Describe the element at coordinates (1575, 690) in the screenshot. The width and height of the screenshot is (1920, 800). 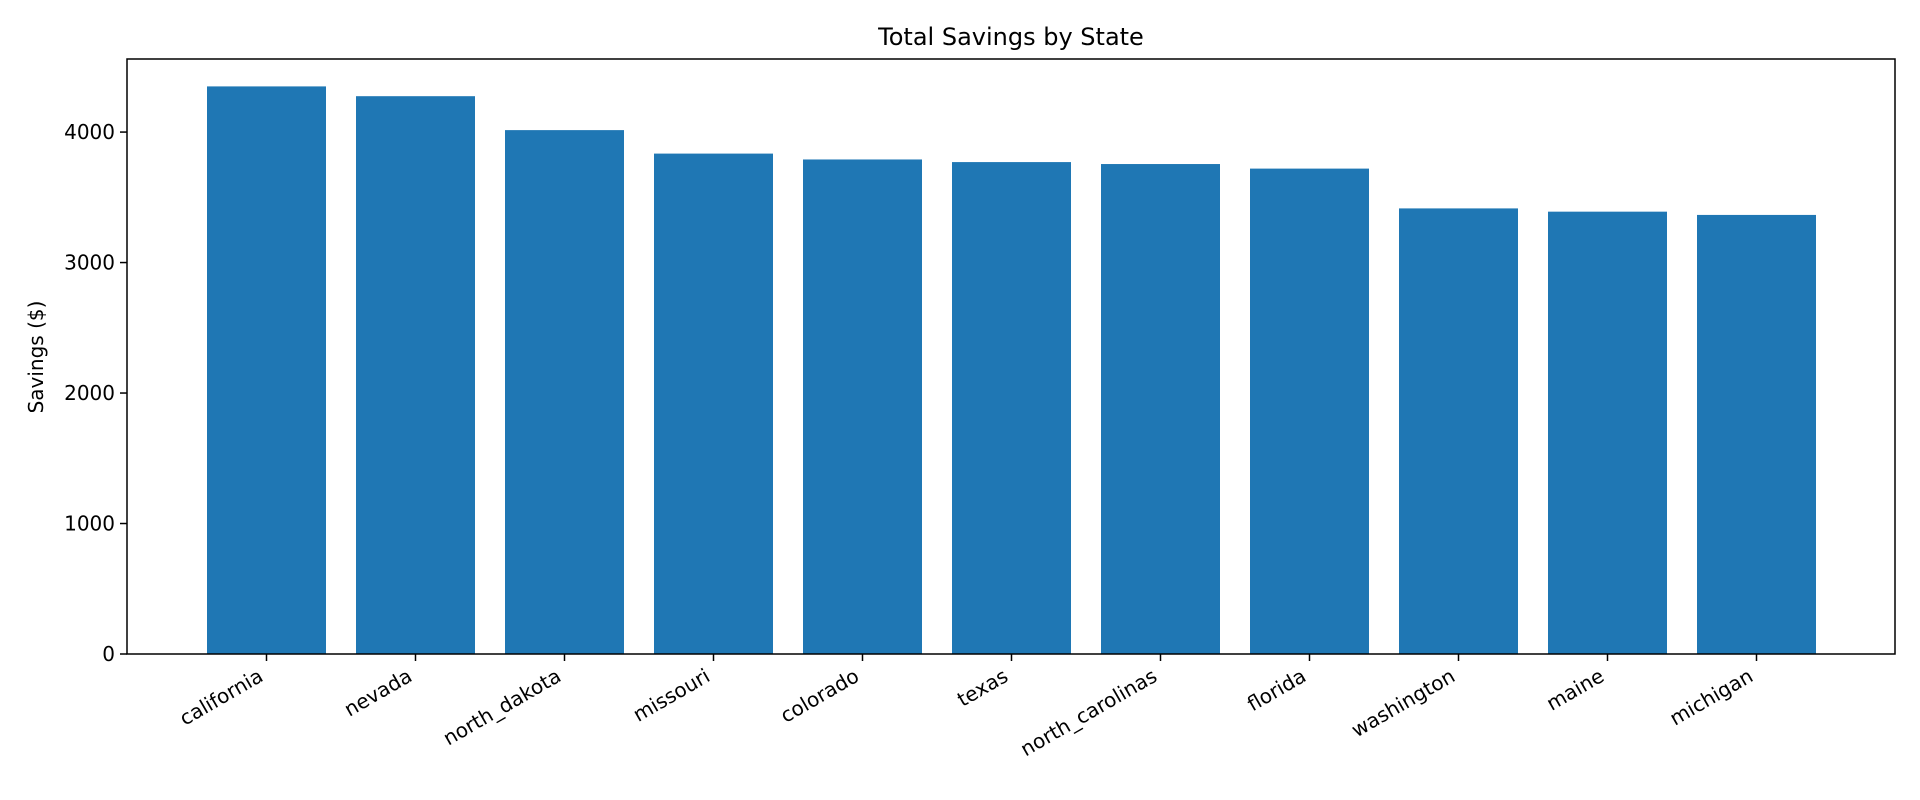
I see `x-tick-label-maine: maine` at that location.